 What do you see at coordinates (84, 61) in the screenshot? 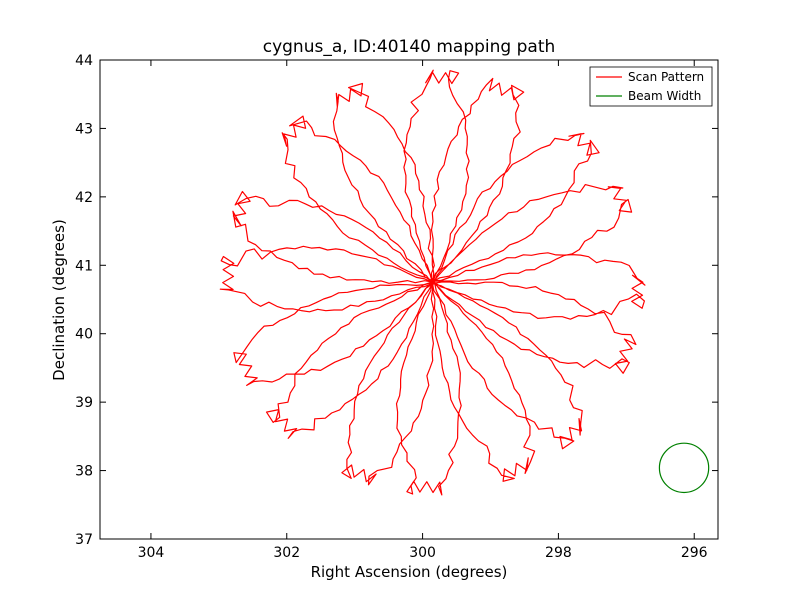
I see `y-tick-label: 44` at bounding box center [84, 61].